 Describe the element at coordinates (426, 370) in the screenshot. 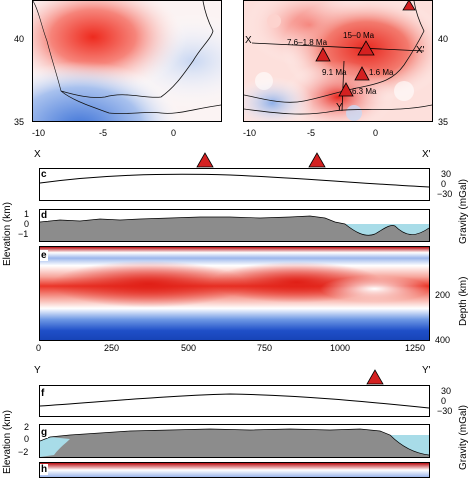

I see `section-y-end: Y'` at that location.